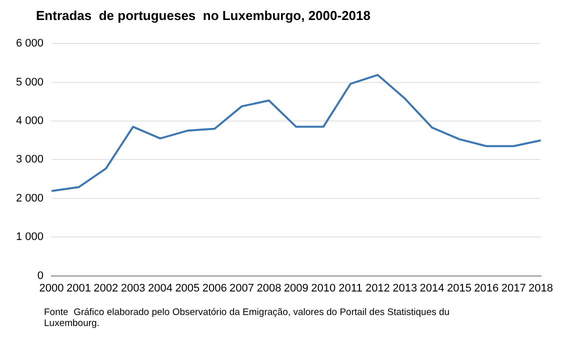  Describe the element at coordinates (269, 288) in the screenshot. I see `x-tick-label: 2008` at that location.